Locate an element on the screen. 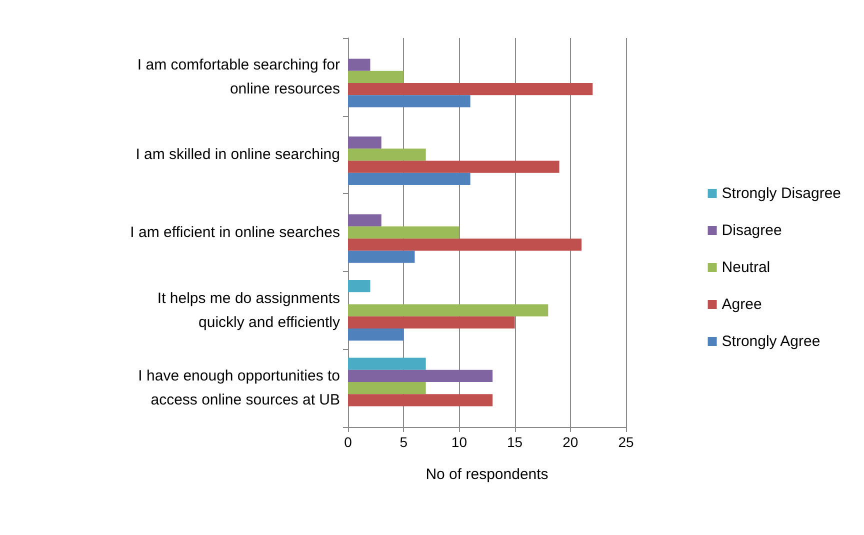  x-tick-label: 5 is located at coordinates (404, 442).